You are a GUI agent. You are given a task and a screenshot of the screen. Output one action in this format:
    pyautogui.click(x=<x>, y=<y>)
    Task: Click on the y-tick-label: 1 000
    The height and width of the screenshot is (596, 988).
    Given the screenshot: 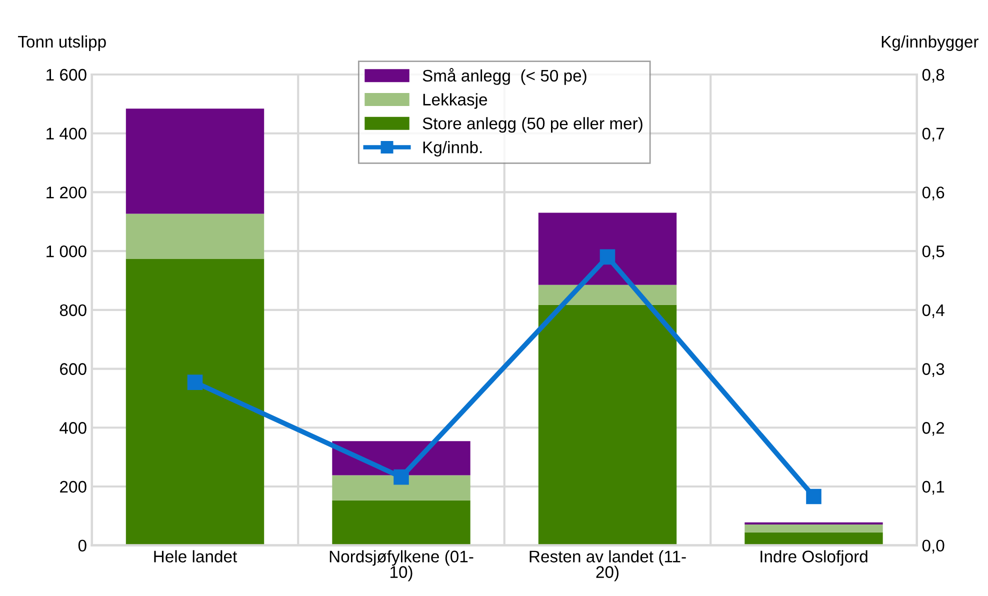 What is the action you would take?
    pyautogui.click(x=66, y=251)
    